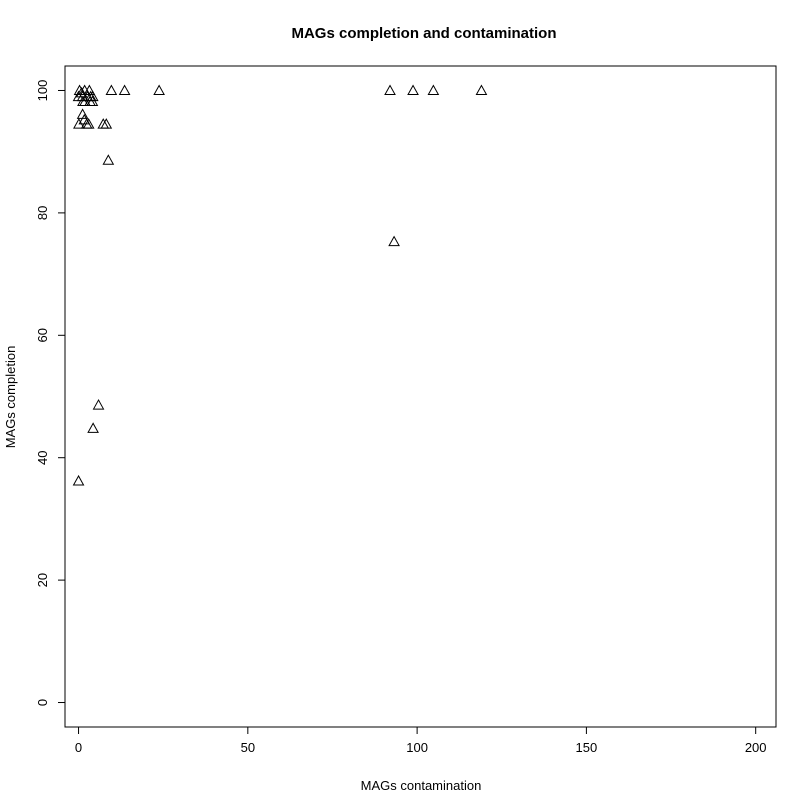  What do you see at coordinates (756, 747) in the screenshot?
I see `x-tick-label: 200` at bounding box center [756, 747].